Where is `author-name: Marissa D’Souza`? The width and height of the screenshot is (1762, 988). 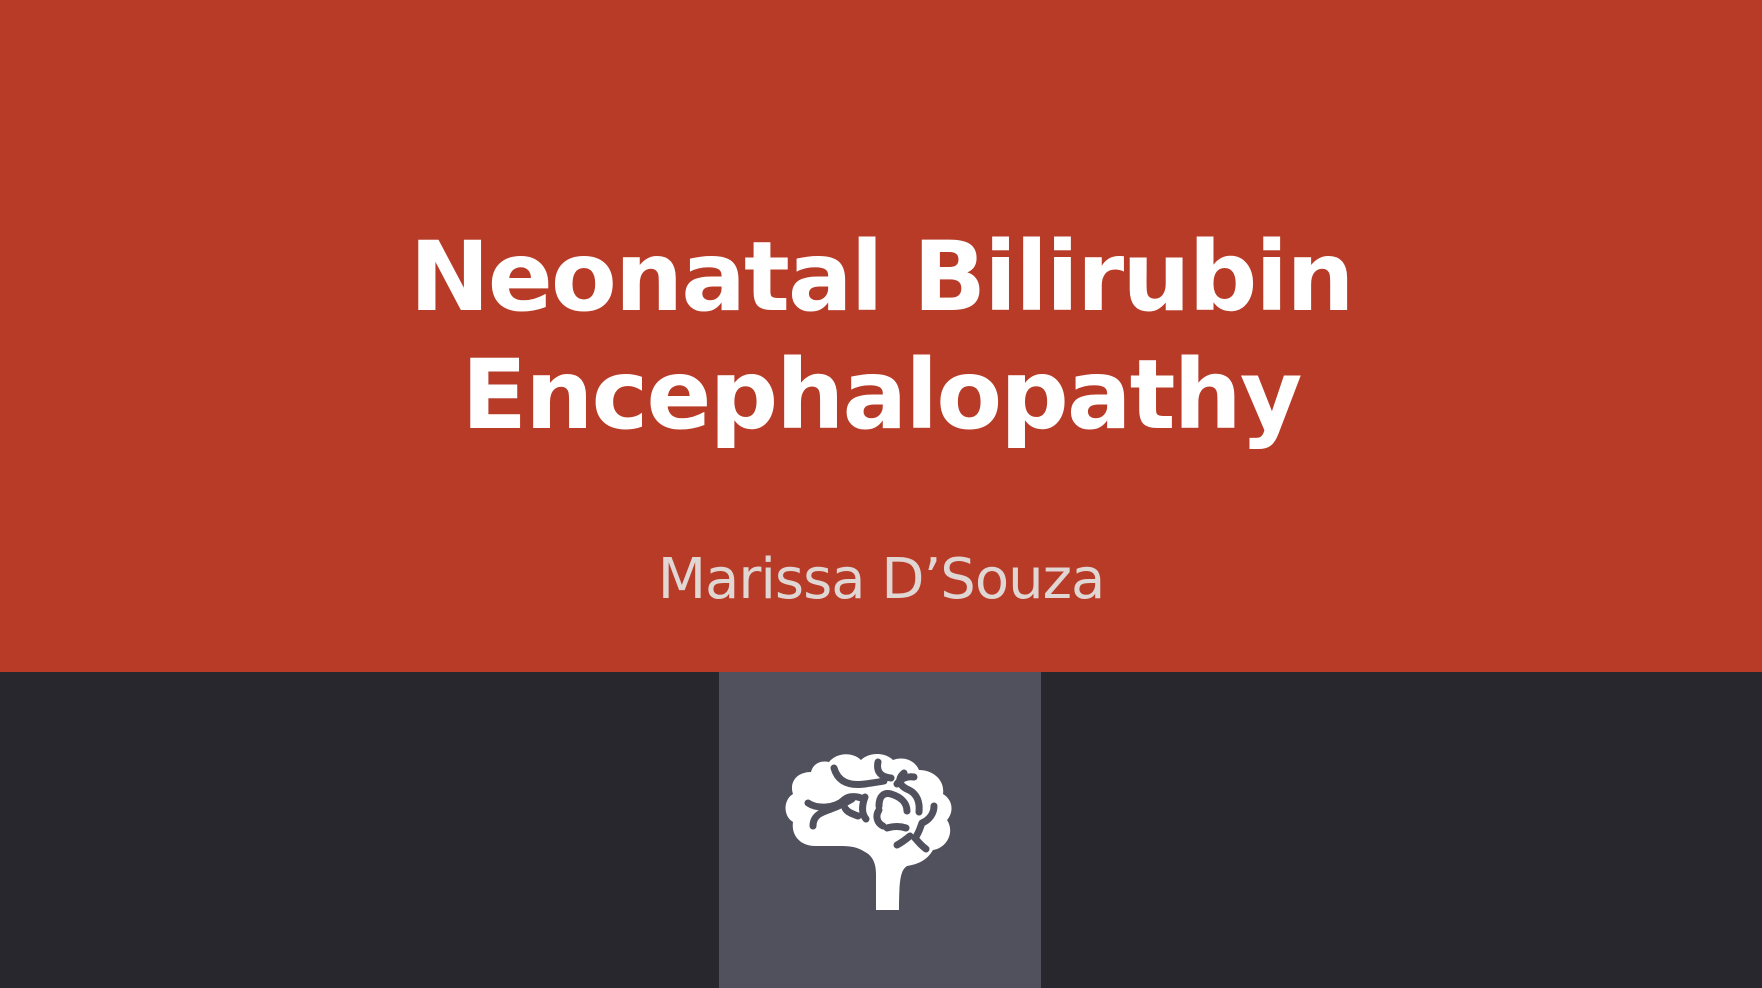 author-name: Marissa D’Souza is located at coordinates (881, 579).